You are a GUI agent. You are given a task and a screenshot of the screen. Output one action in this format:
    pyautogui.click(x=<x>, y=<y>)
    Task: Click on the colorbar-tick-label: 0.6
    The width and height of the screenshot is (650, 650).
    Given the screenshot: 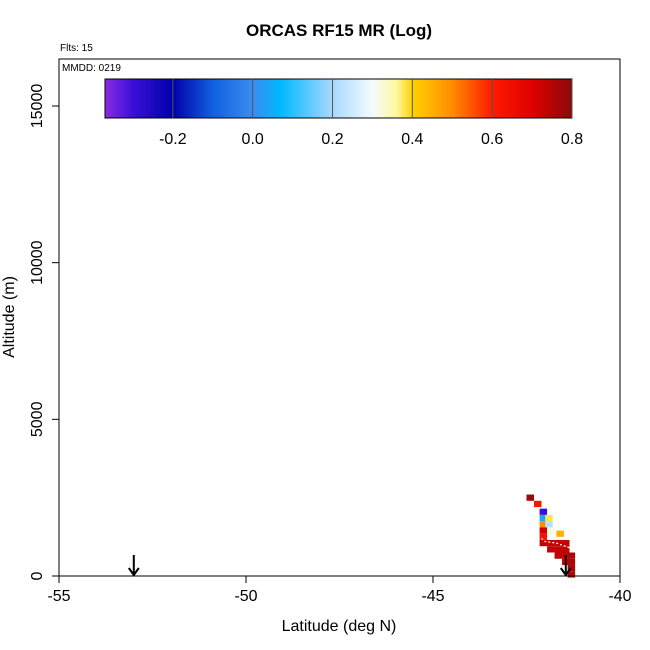 What is the action you would take?
    pyautogui.click(x=492, y=139)
    